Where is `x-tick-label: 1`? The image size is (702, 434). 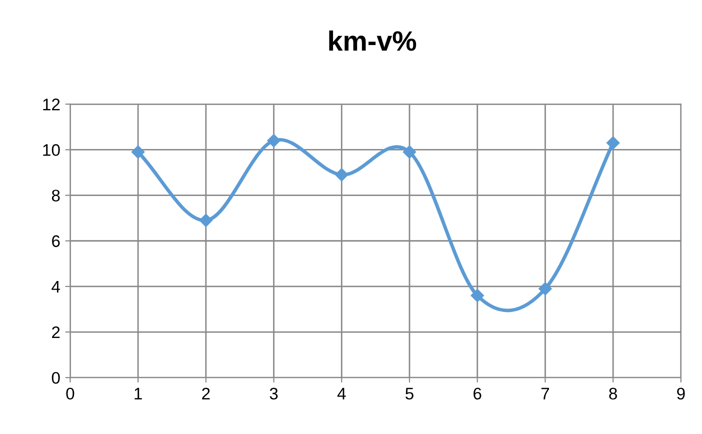
x-tick-label: 1 is located at coordinates (138, 394).